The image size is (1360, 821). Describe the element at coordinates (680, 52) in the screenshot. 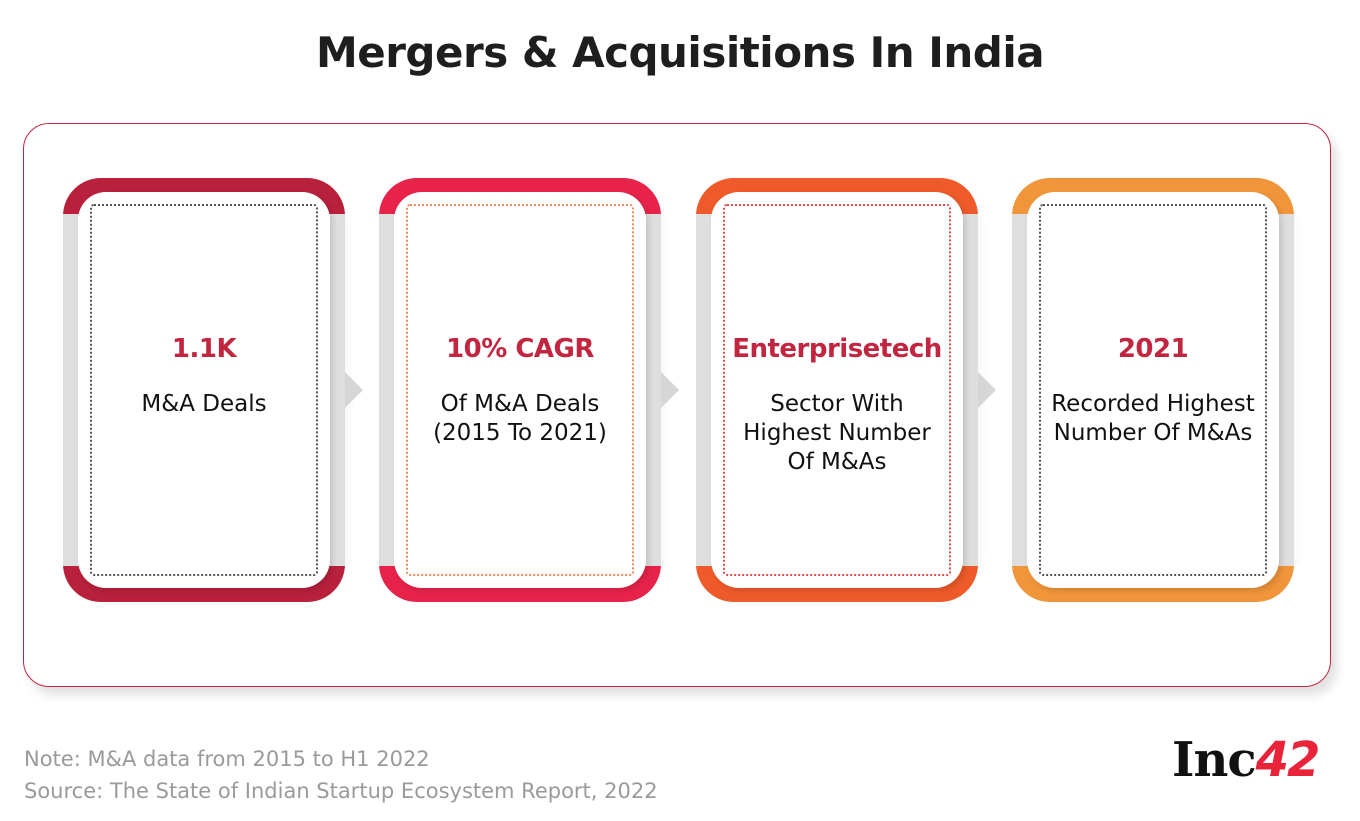

I see `page-title: Mergers & Acquisitions In India` at that location.